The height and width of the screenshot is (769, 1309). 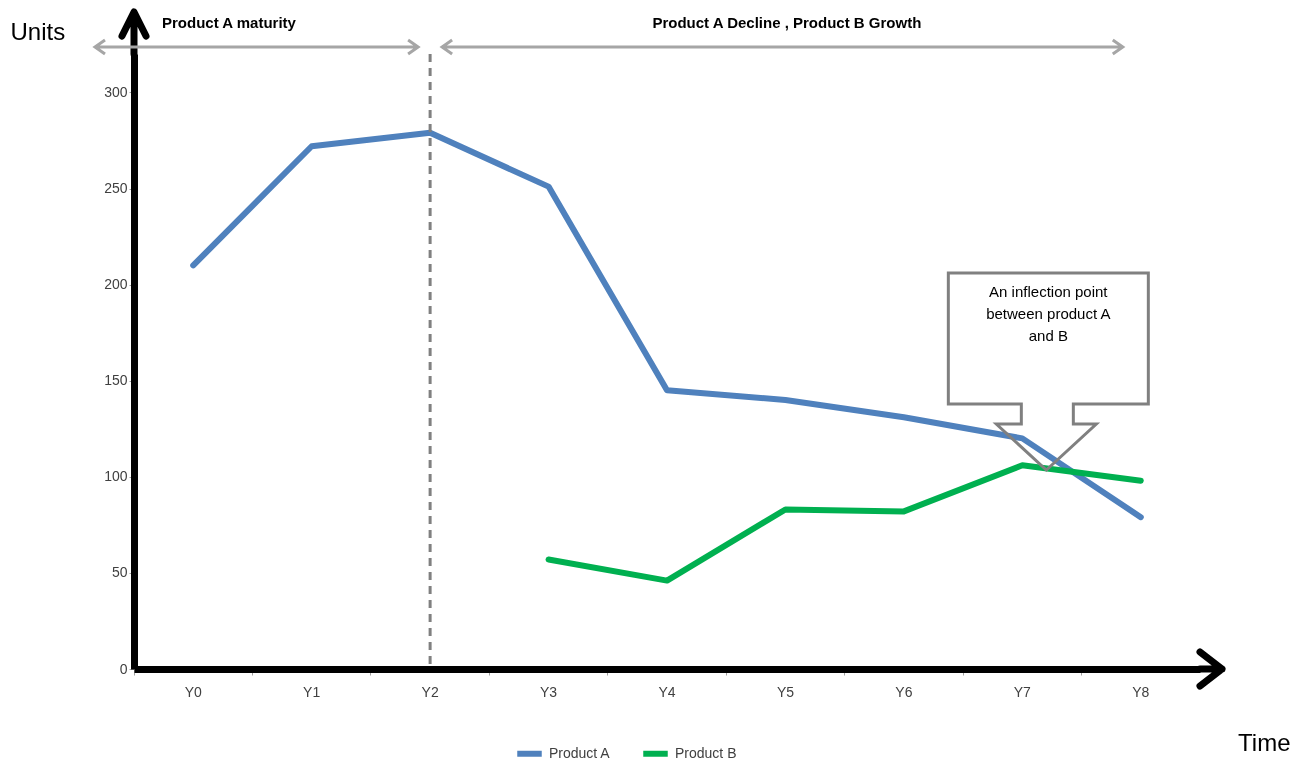 What do you see at coordinates (193, 691) in the screenshot?
I see `x-tick-label: Y0` at bounding box center [193, 691].